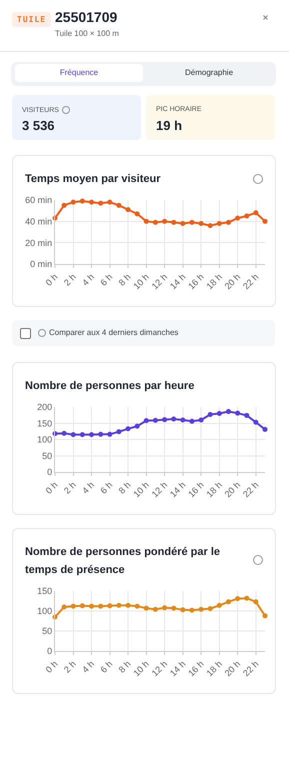 This screenshot has height=772, width=289. What do you see at coordinates (32, 19) in the screenshot?
I see `text: TUILE` at bounding box center [32, 19].